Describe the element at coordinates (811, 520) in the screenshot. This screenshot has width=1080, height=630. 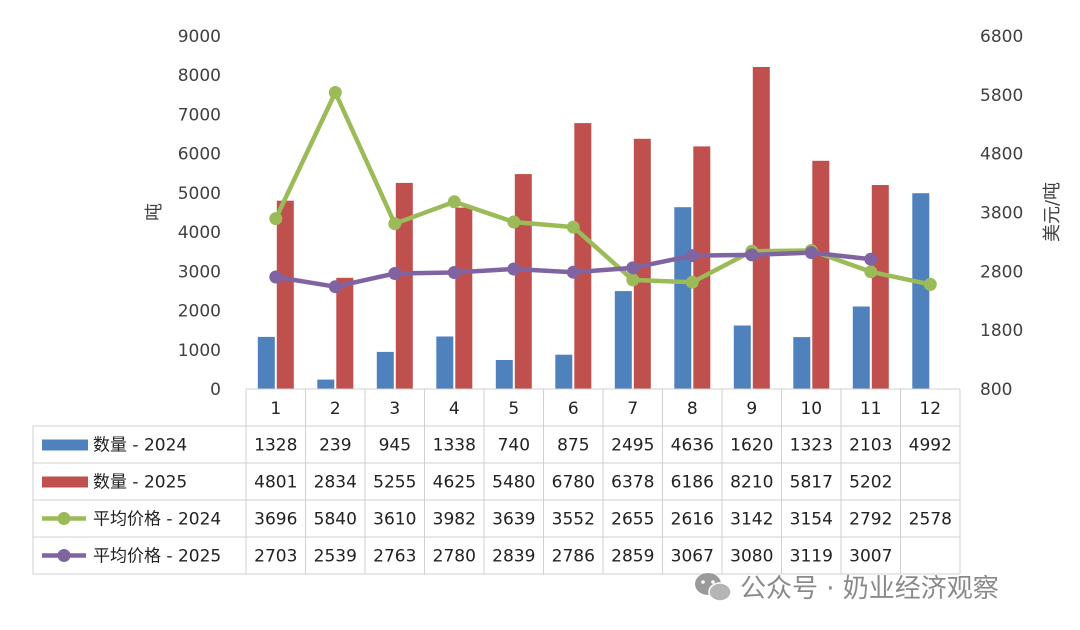
I see `data-label: 3154` at that location.